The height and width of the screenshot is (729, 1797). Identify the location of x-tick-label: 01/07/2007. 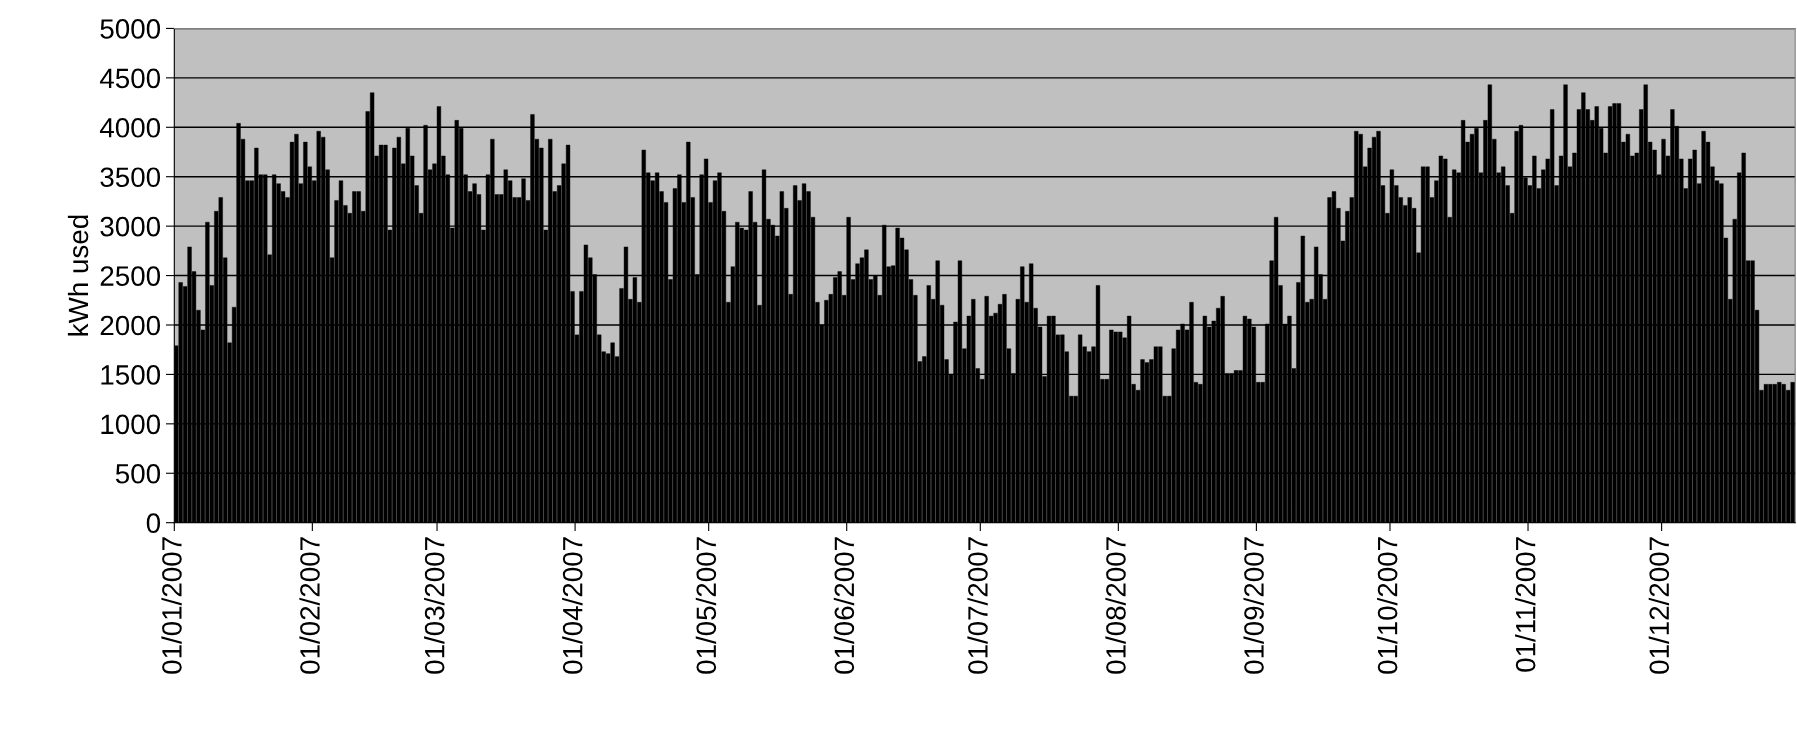
(977, 605).